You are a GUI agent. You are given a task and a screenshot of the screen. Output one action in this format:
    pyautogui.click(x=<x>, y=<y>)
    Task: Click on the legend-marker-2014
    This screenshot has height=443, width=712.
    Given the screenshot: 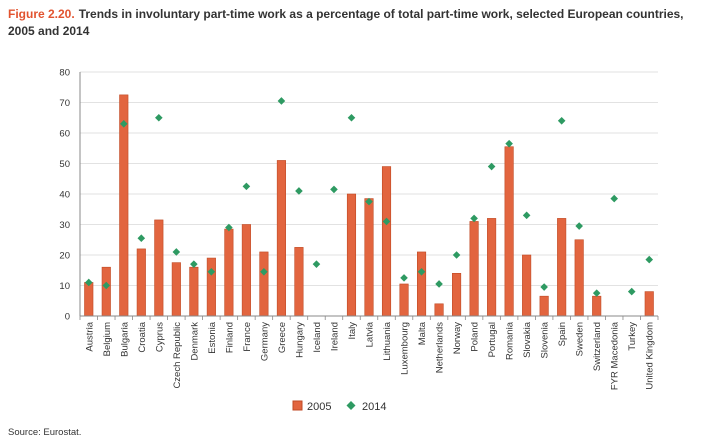 What is the action you would take?
    pyautogui.click(x=351, y=405)
    